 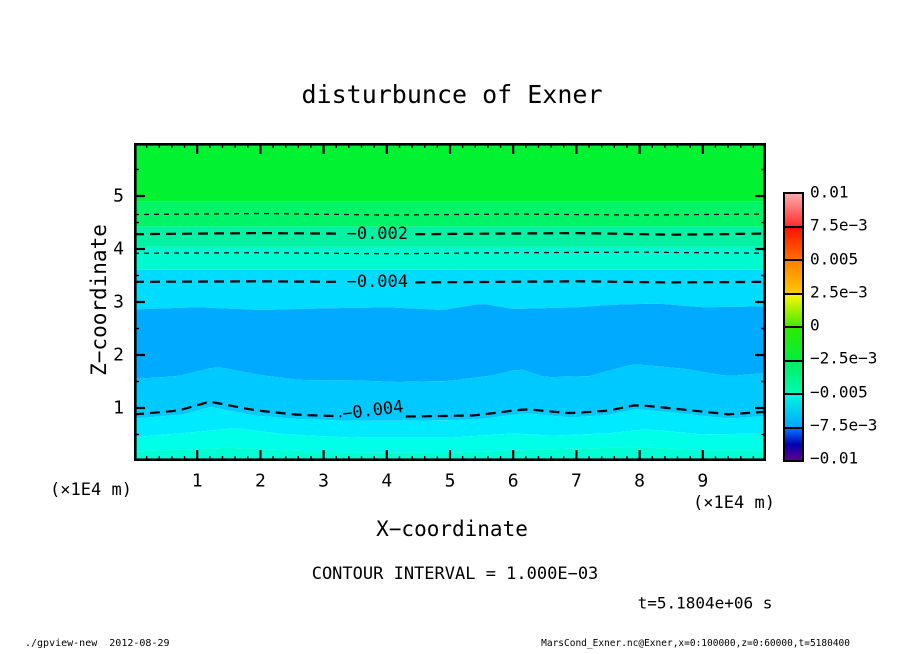 What do you see at coordinates (377, 234) in the screenshot?
I see `contour-label: −0.002` at bounding box center [377, 234].